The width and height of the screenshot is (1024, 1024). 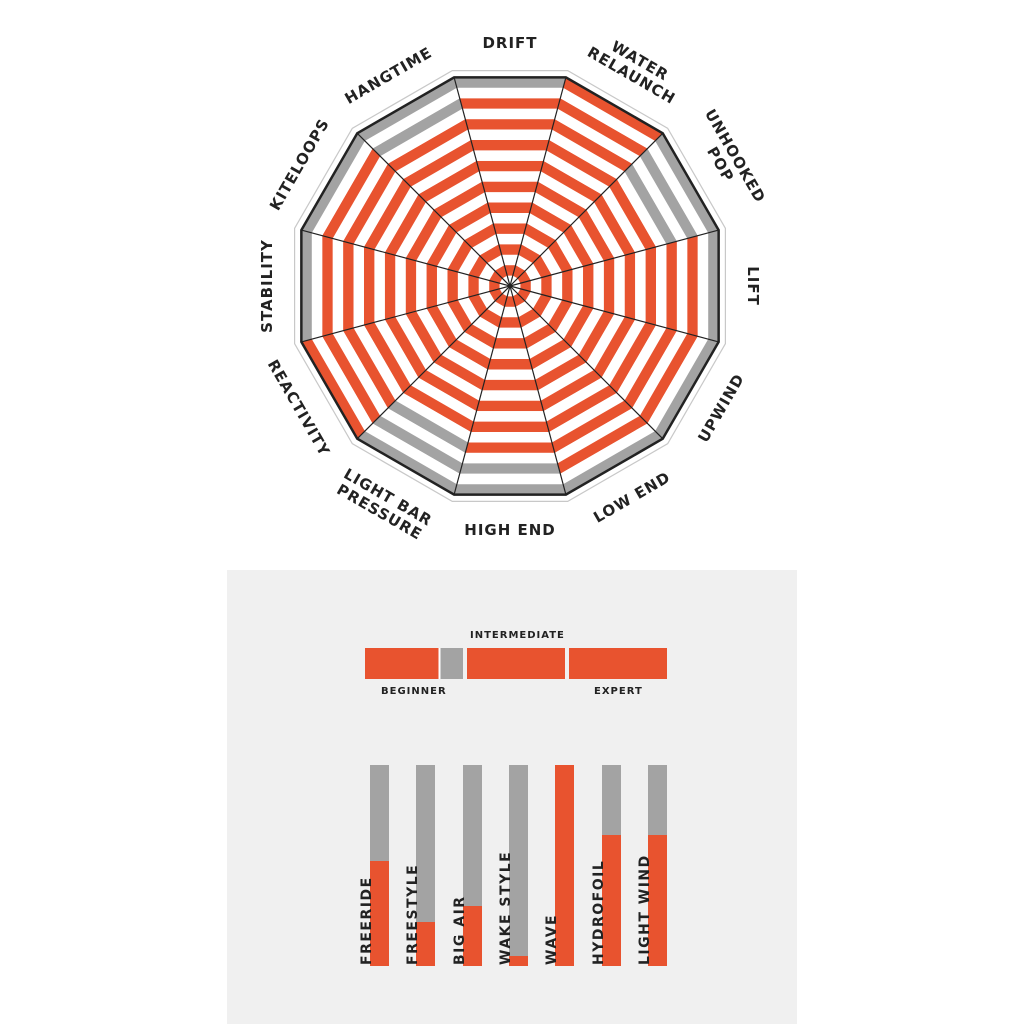 I want to click on bar-track: FREESTYLE, so click(x=420, y=865).